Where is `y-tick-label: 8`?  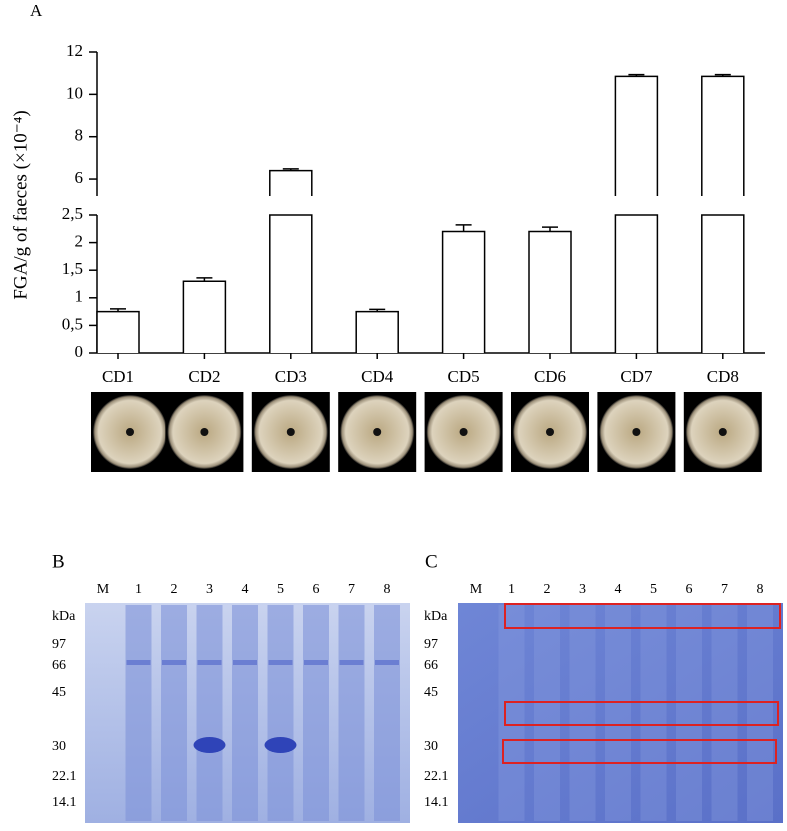 y-tick-label: 8 is located at coordinates (79, 135).